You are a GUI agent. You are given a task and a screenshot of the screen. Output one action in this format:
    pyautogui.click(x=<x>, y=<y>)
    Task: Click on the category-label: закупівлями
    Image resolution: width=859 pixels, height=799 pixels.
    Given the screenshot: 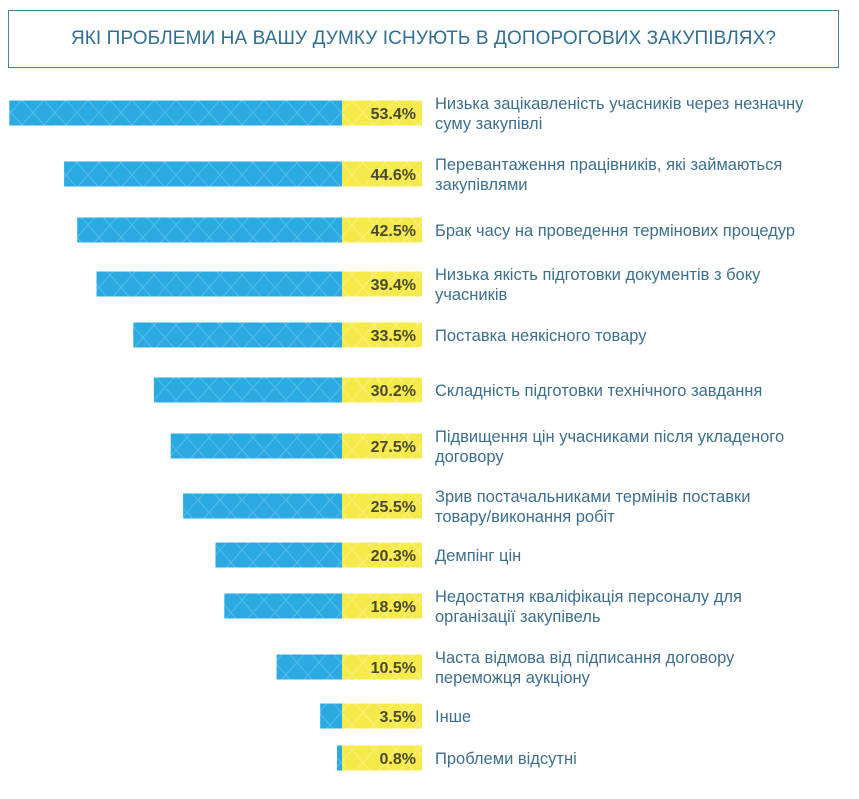 What is the action you would take?
    pyautogui.click(x=481, y=185)
    